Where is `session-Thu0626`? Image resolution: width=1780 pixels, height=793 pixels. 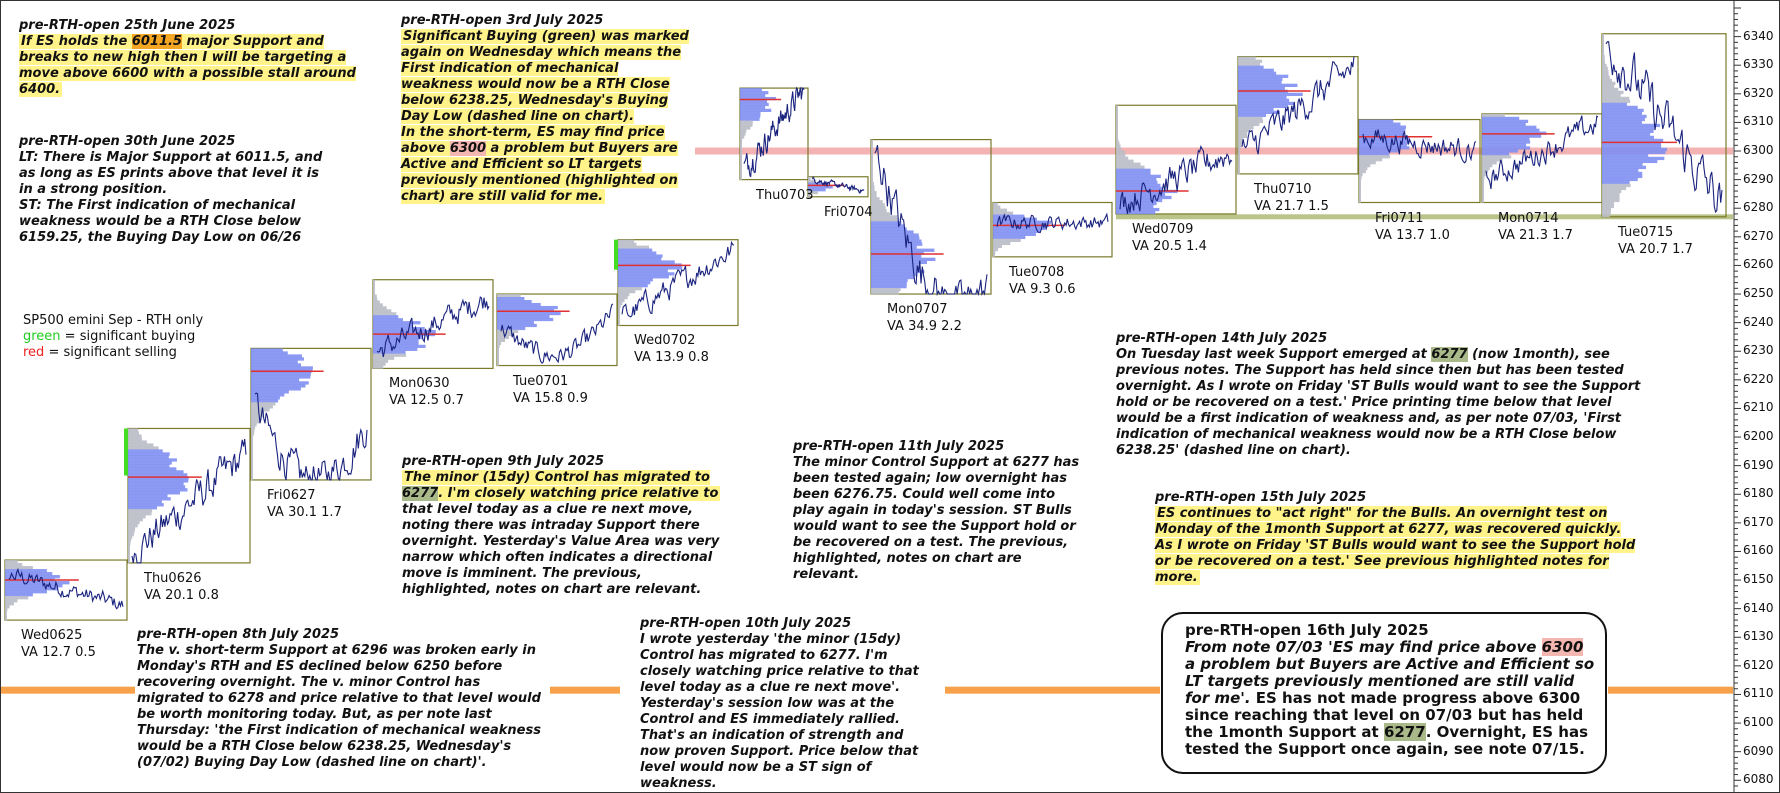
session-Thu0626 is located at coordinates (187, 495).